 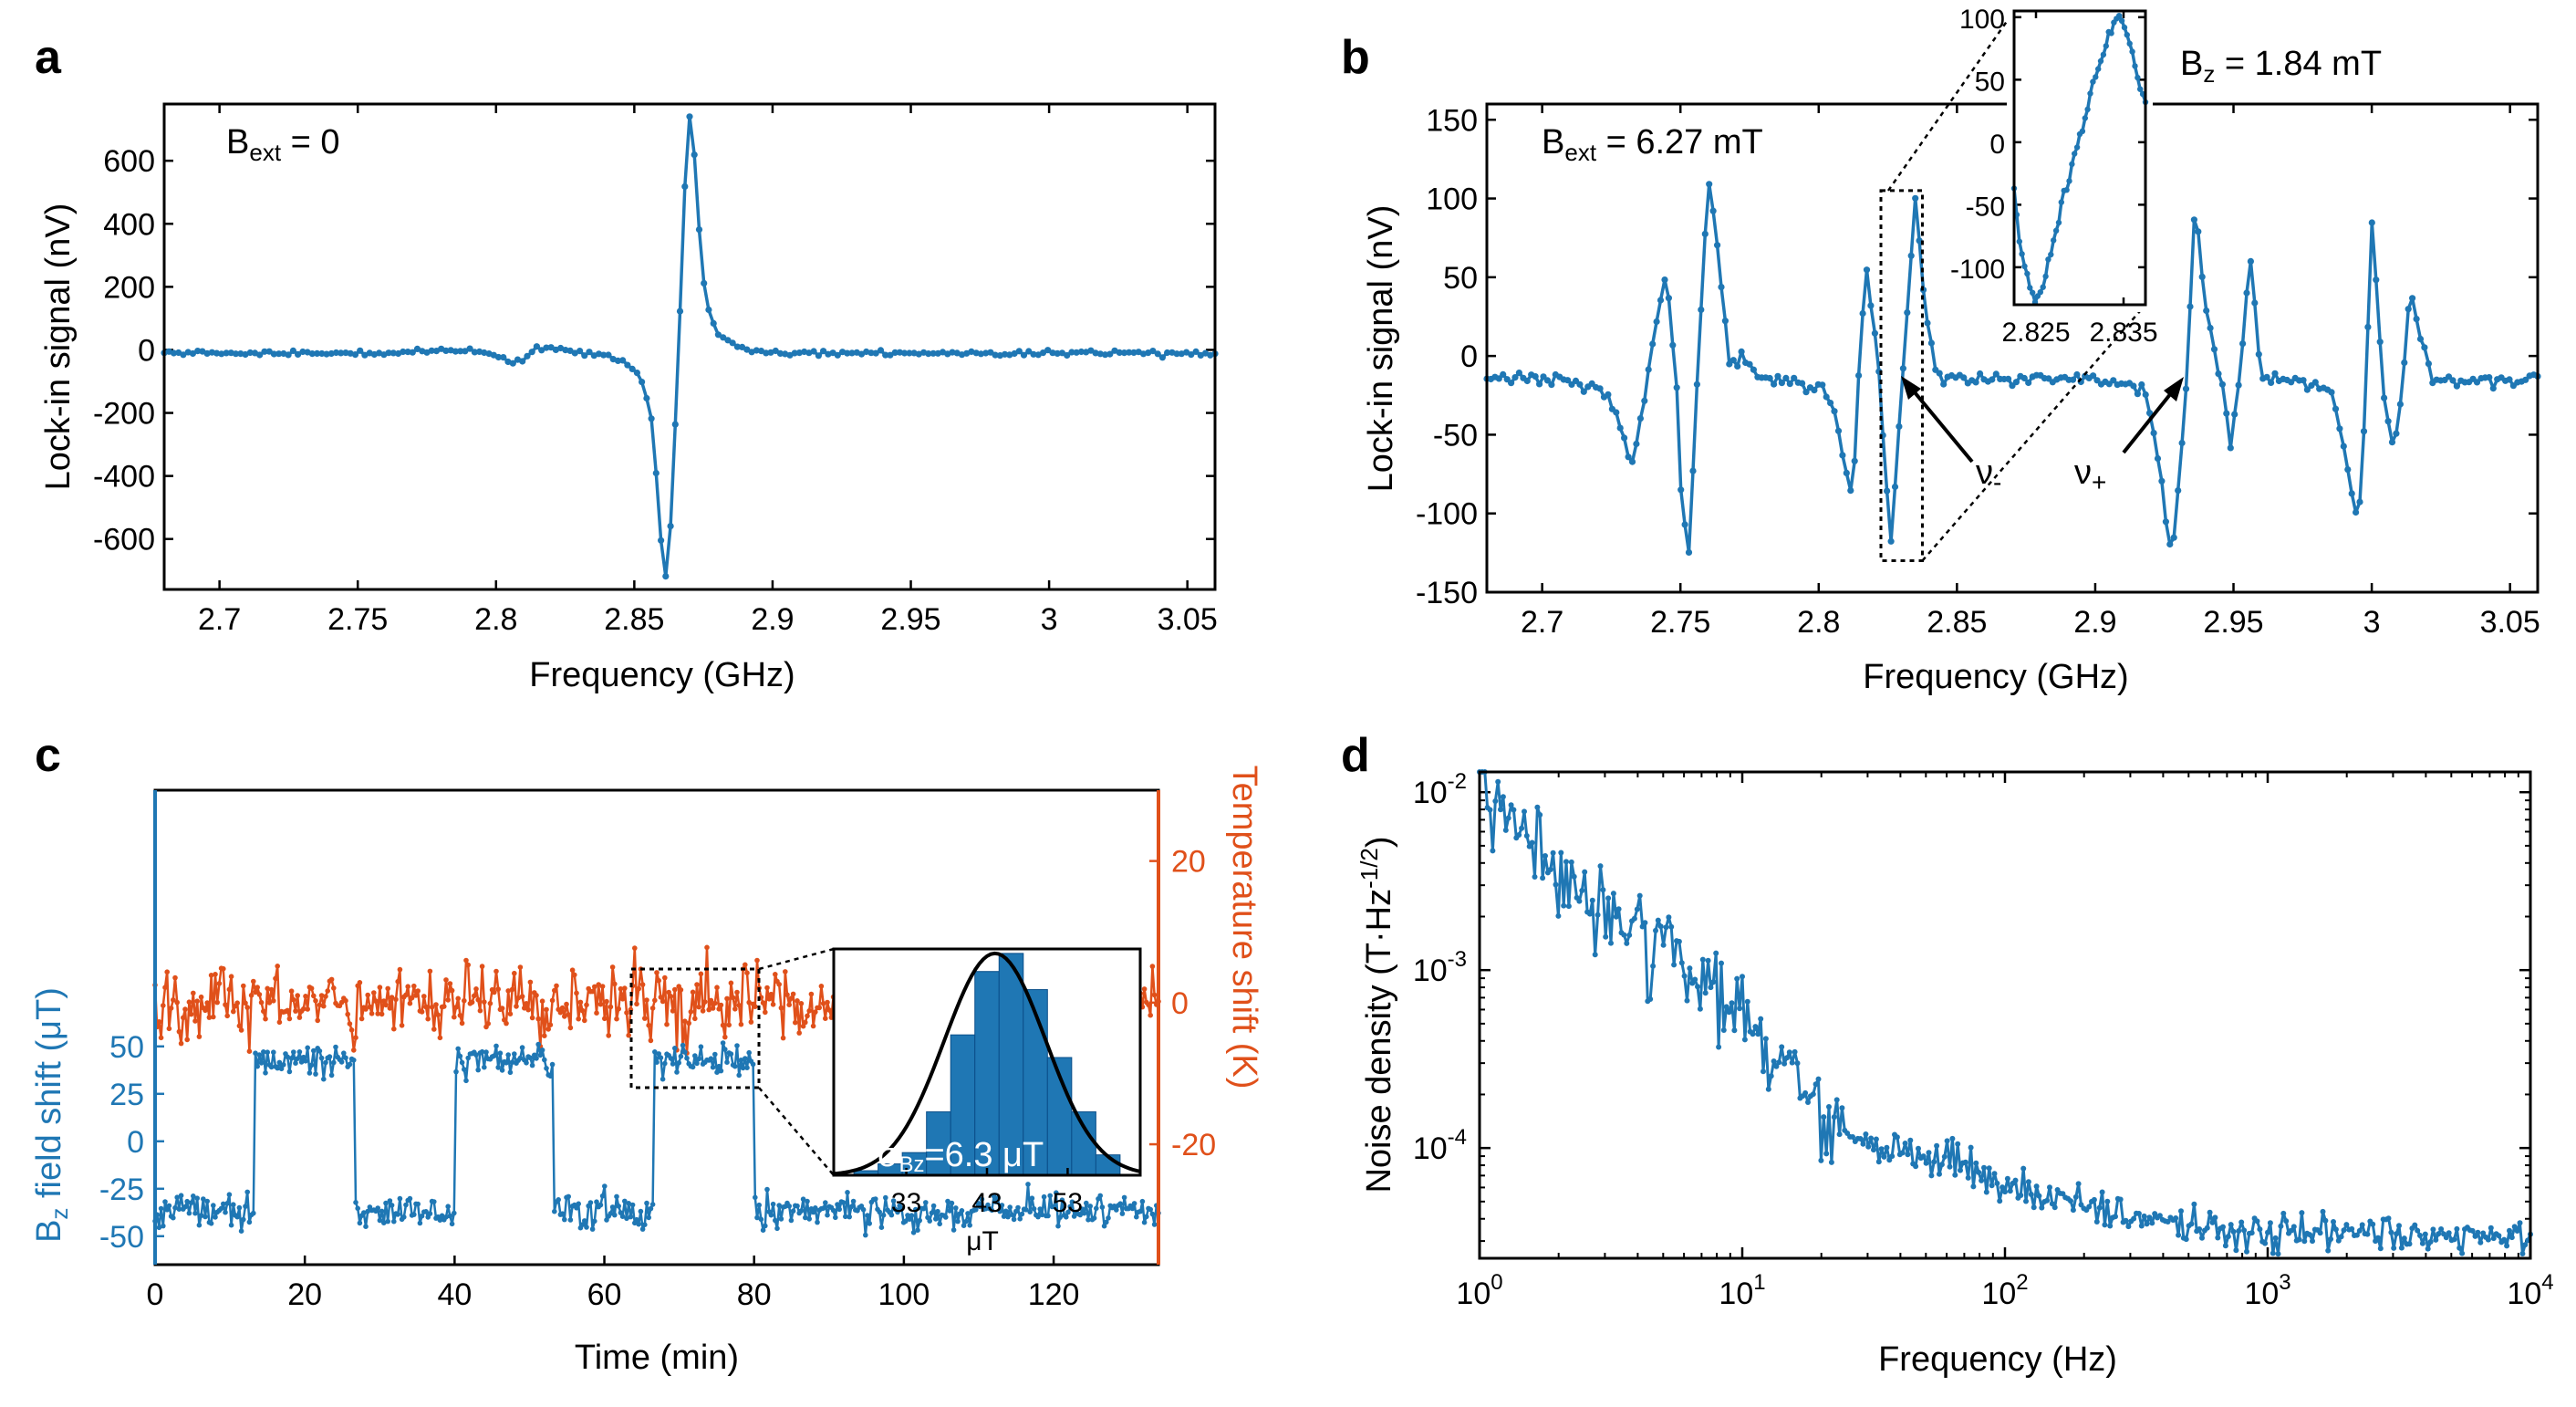 I want to click on panel-c-ytick-left-label-4: 50, so click(x=126, y=1047).